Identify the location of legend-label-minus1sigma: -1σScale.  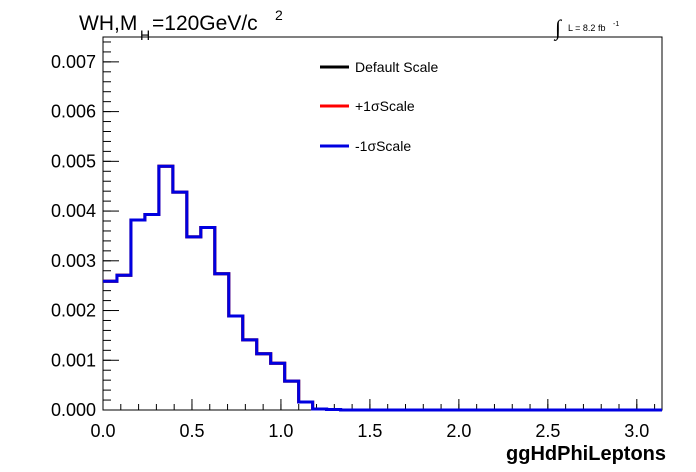
(383, 146).